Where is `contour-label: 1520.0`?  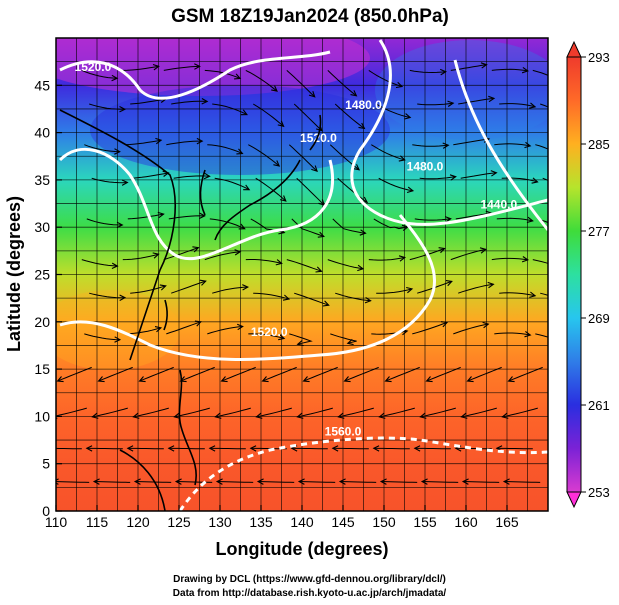 contour-label: 1520.0 is located at coordinates (269, 332).